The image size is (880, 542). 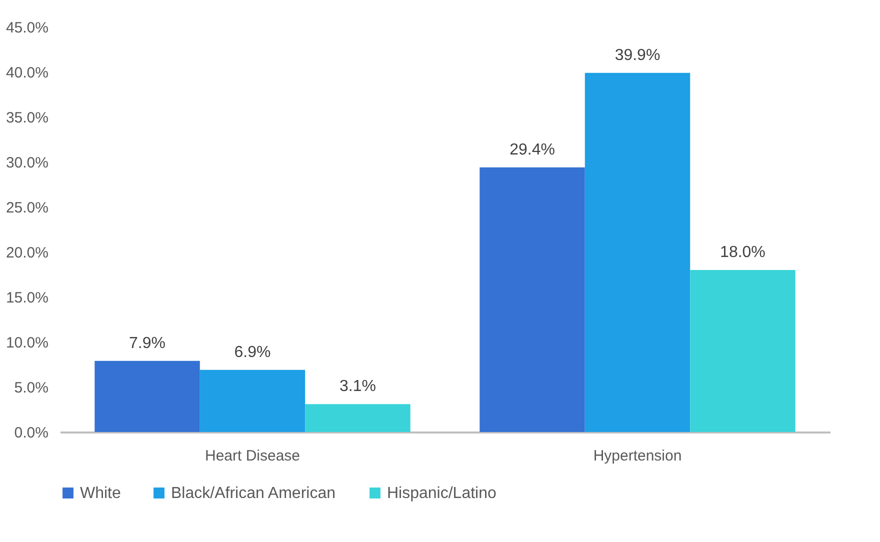 I want to click on y-tick-label: 35.0%, so click(x=27, y=118).